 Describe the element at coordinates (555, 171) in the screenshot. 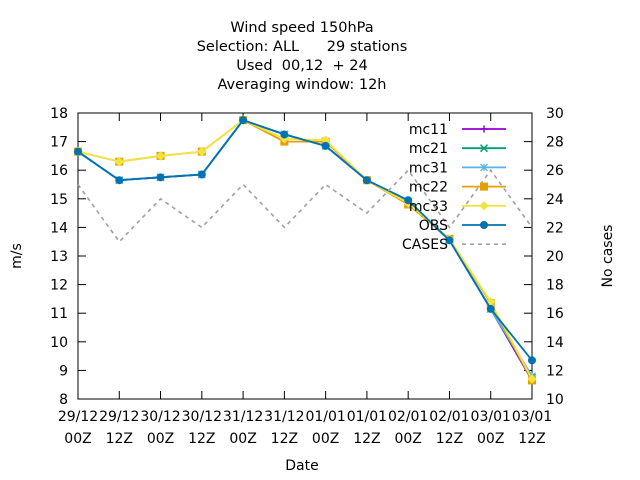

I see `y2-tick-label: 26` at that location.